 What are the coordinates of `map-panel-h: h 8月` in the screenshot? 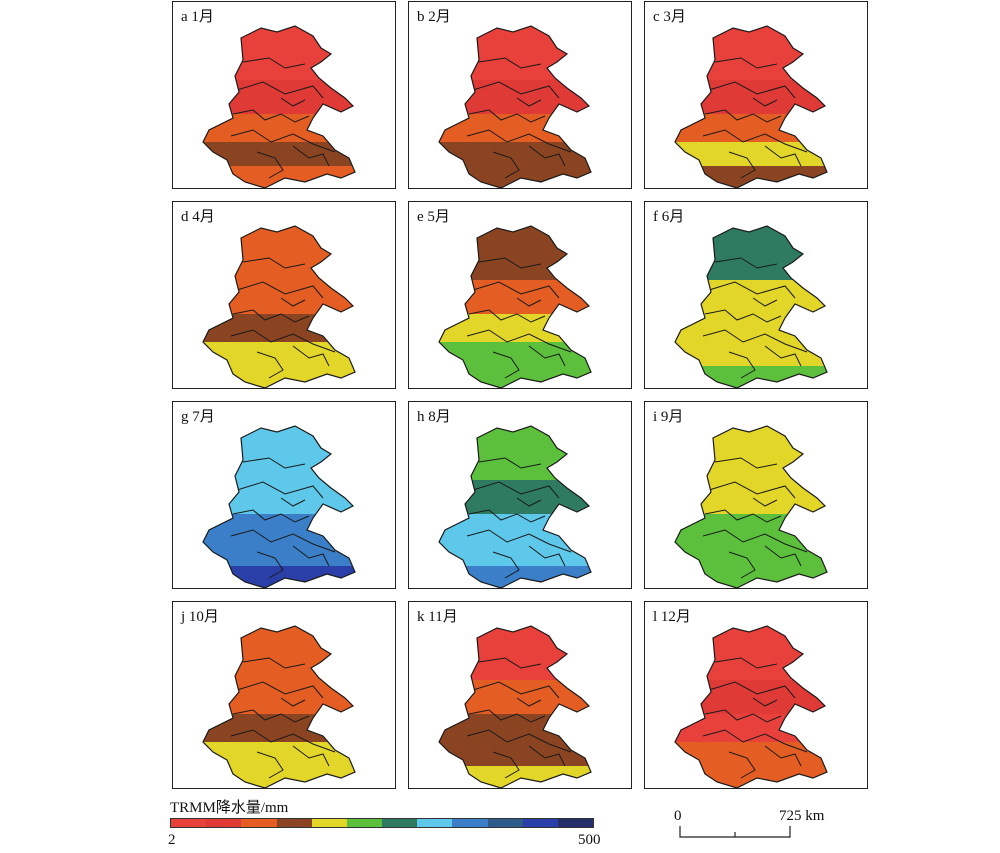 It's located at (520, 495).